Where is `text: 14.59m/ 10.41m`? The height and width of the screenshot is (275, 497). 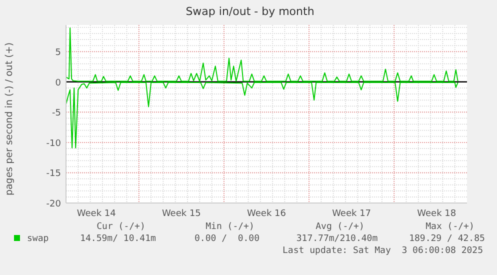
text: 14.59m/ 10.41m is located at coordinates (118, 239).